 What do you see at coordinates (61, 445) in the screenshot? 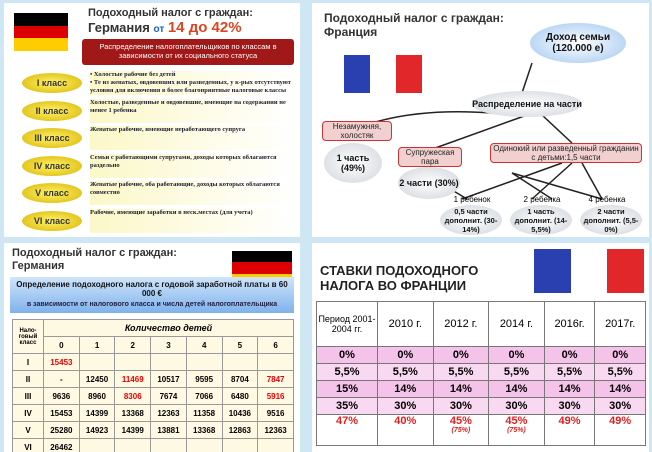
I see `table-cell: 26462` at bounding box center [61, 445].